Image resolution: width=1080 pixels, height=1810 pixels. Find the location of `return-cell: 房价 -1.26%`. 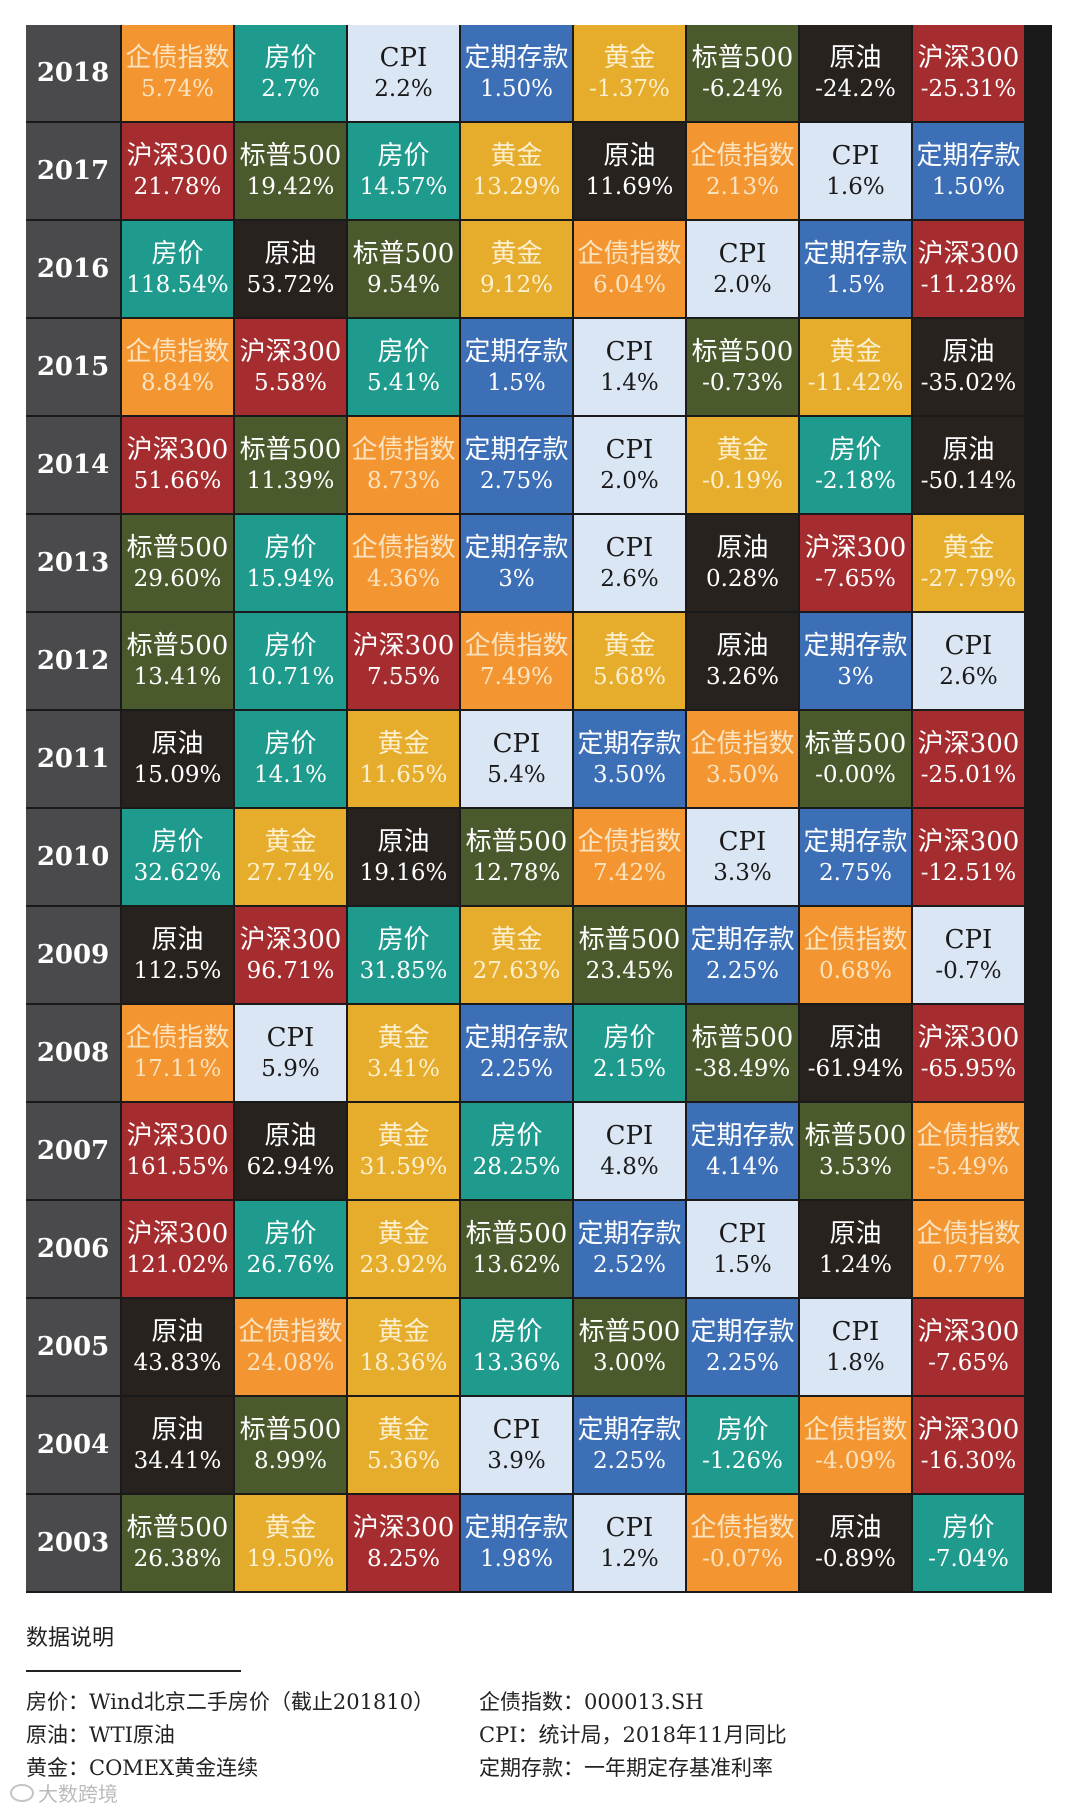

return-cell: 房价 -1.26% is located at coordinates (742, 1445).